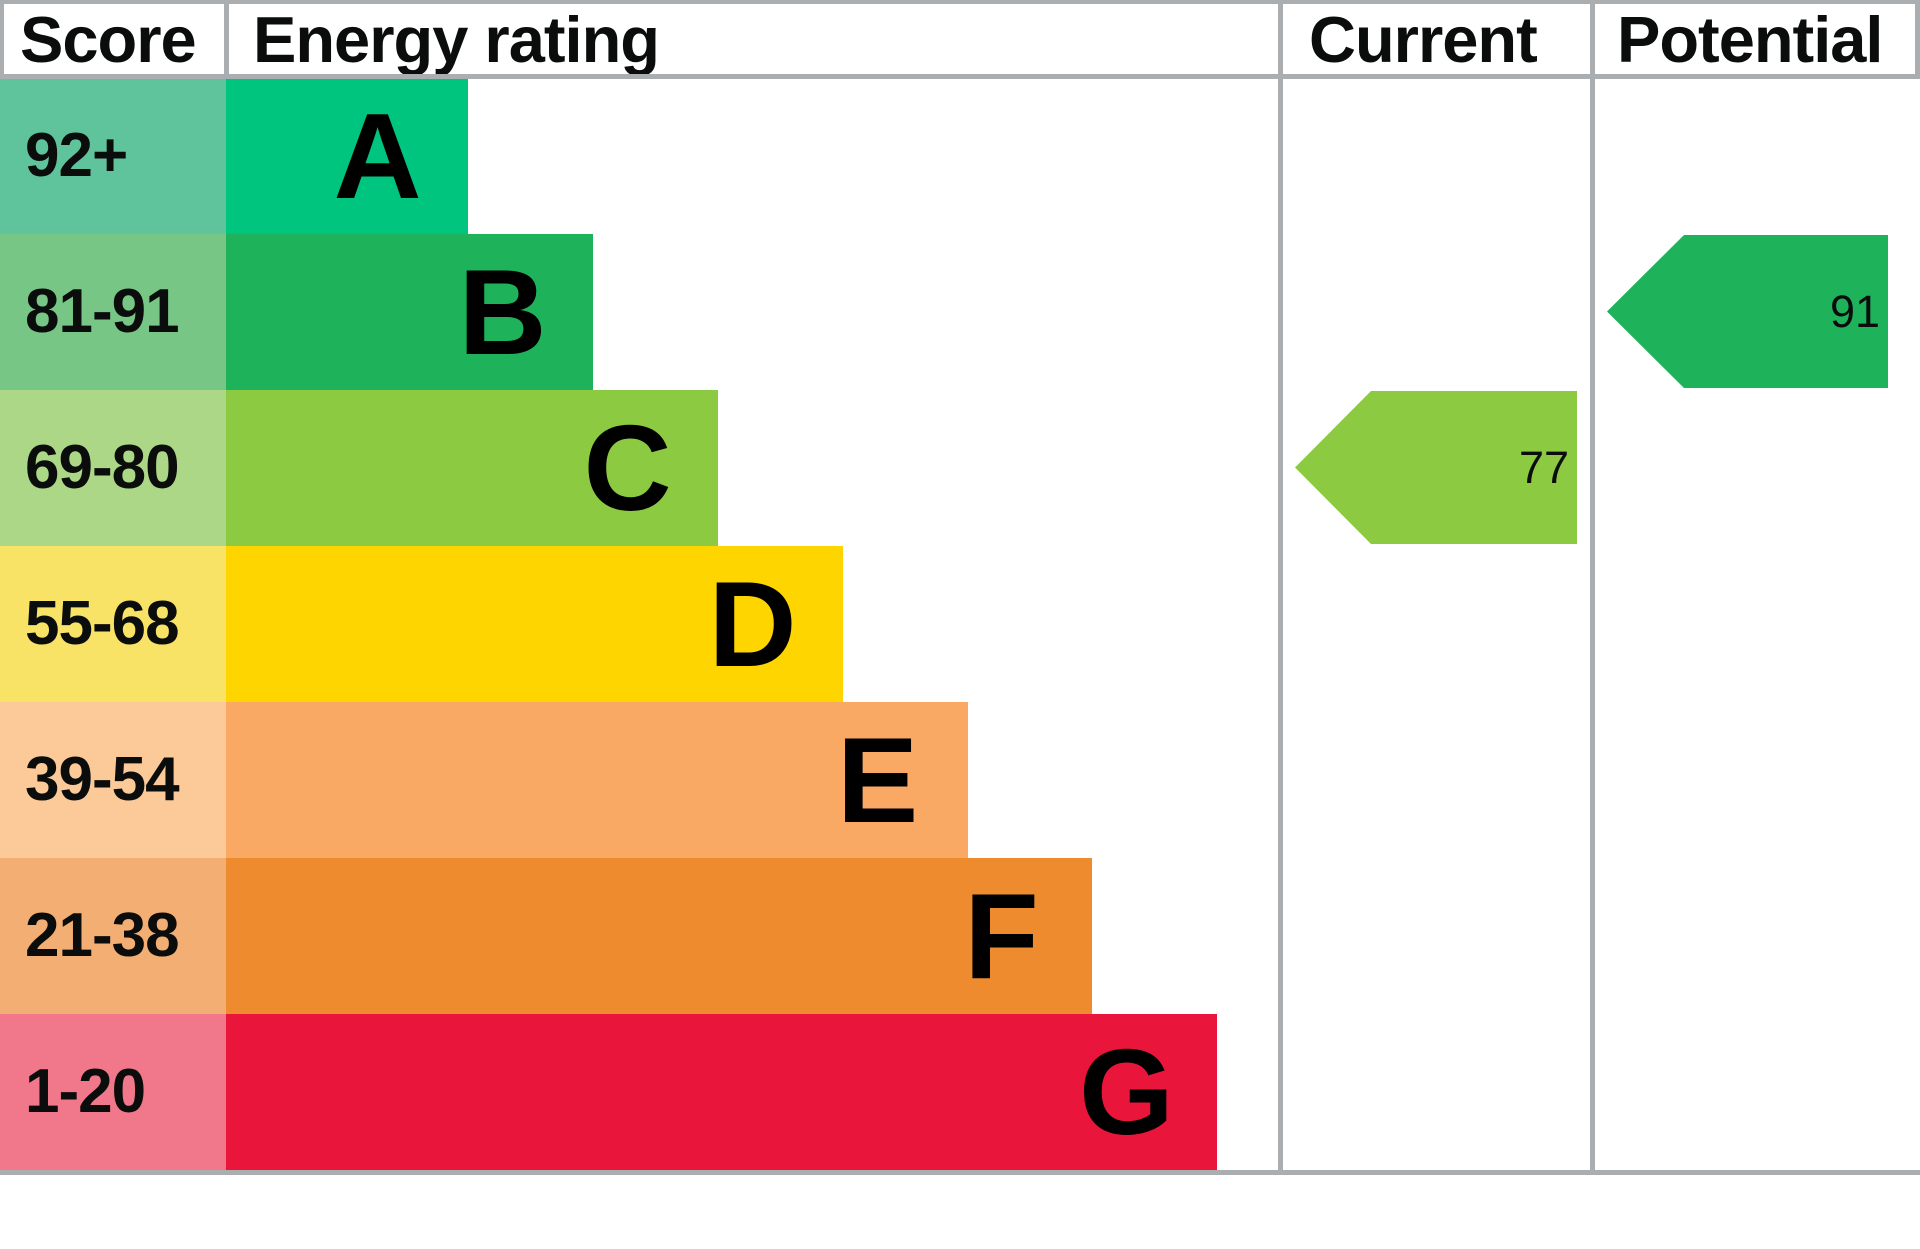 The image size is (1920, 1249). I want to click on rating-row: 81-91 B, so click(960, 312).